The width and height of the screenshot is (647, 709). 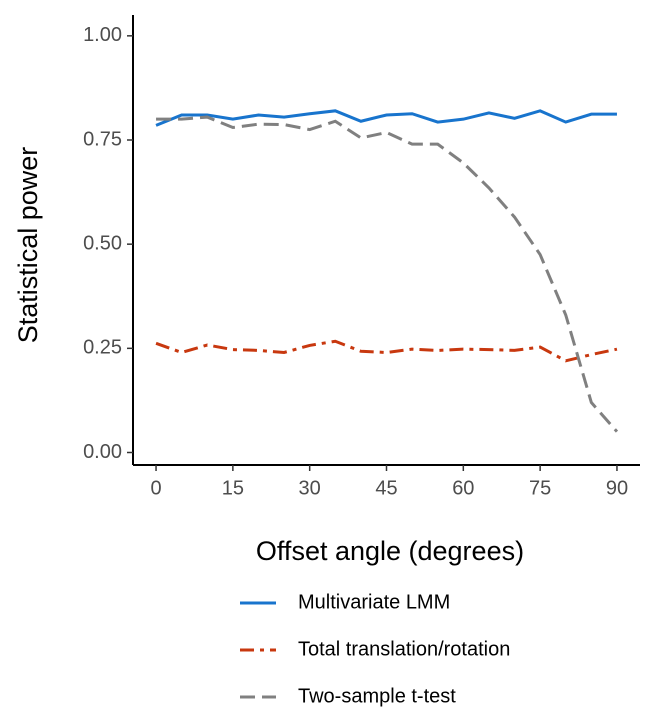 I want to click on legend-label: Two-sample t-test, so click(x=377, y=696).